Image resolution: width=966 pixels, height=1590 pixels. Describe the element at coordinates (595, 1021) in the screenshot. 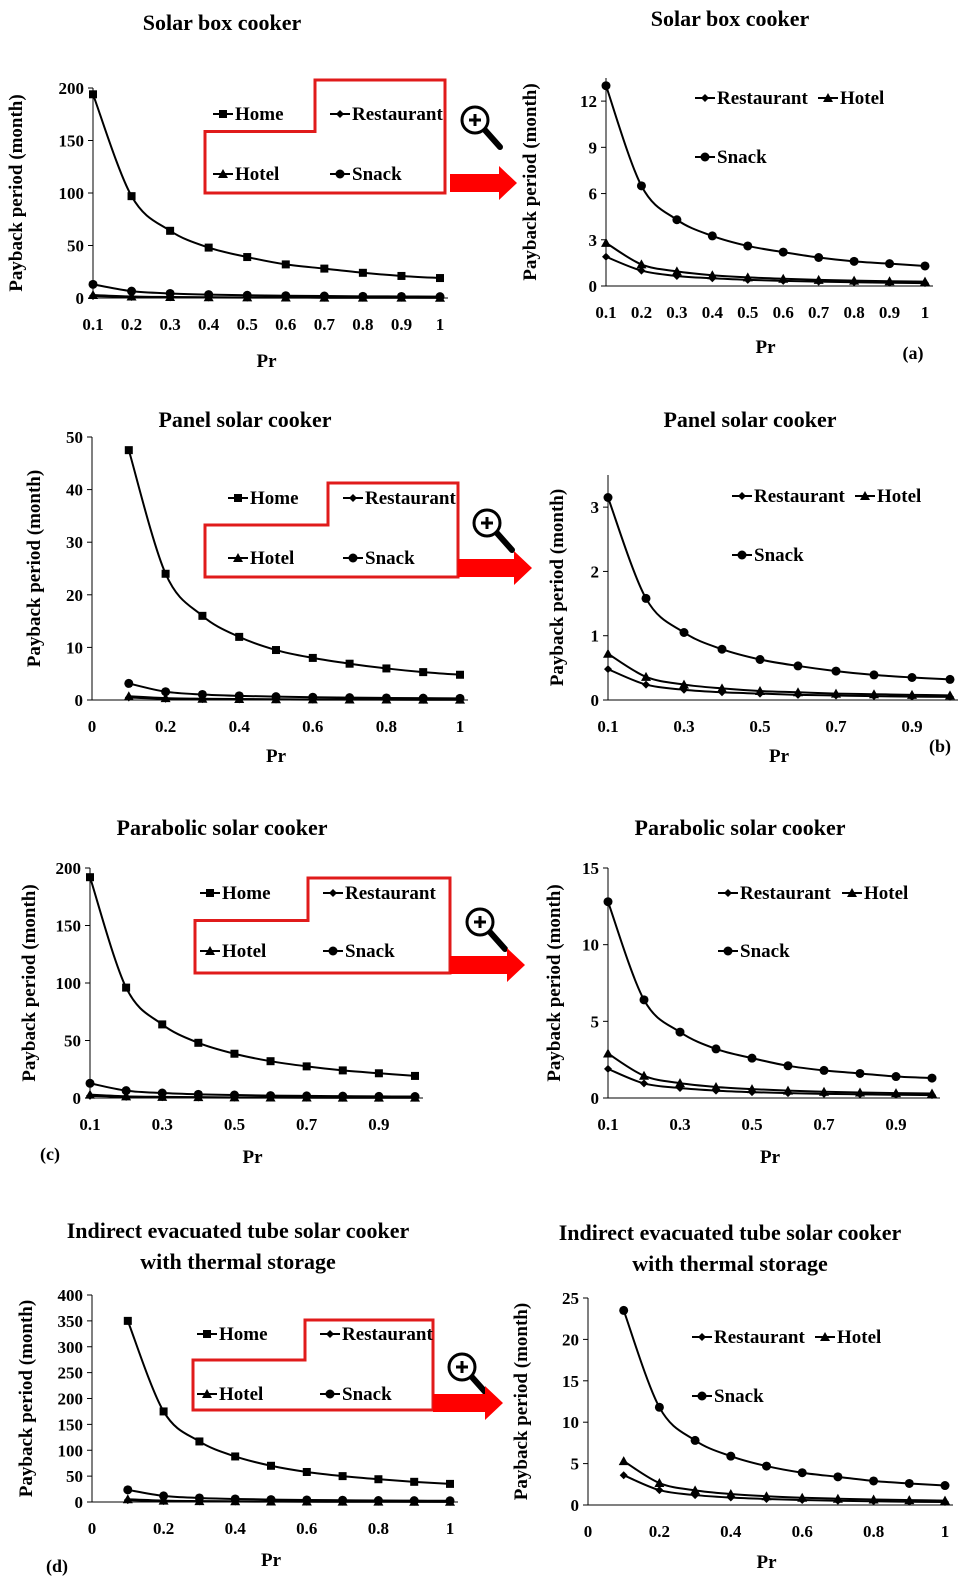

I see `y-tick-label: 5` at that location.